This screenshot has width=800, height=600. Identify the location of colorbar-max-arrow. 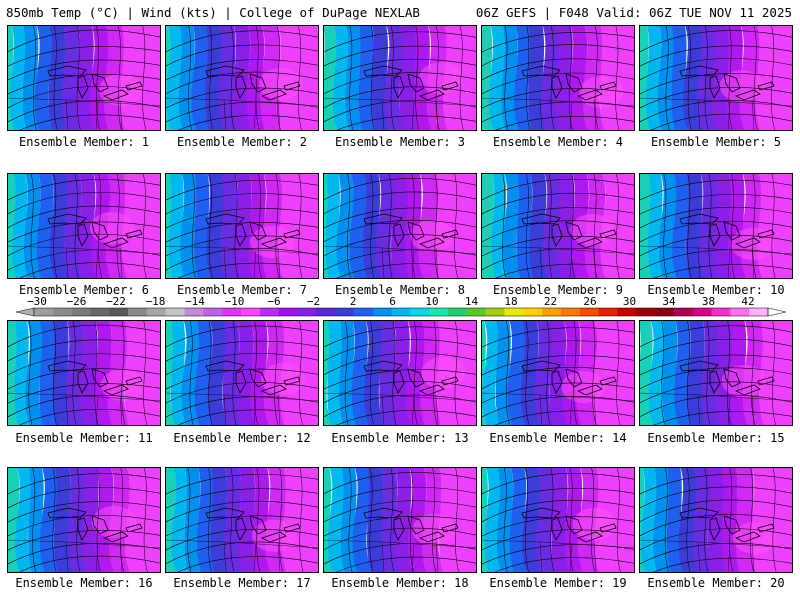
(777, 312).